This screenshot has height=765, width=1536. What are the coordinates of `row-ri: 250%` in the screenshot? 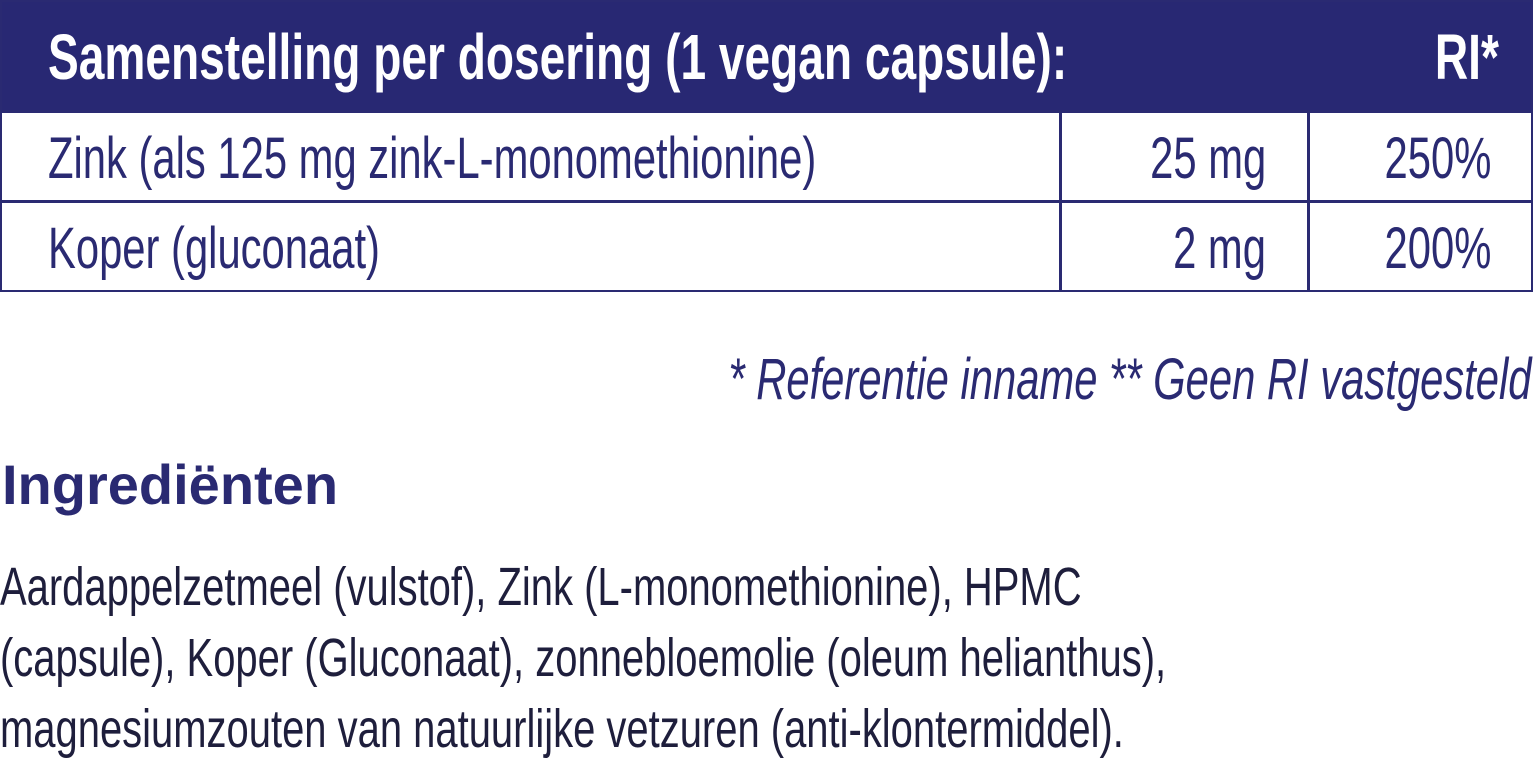 It's located at (1437, 158).